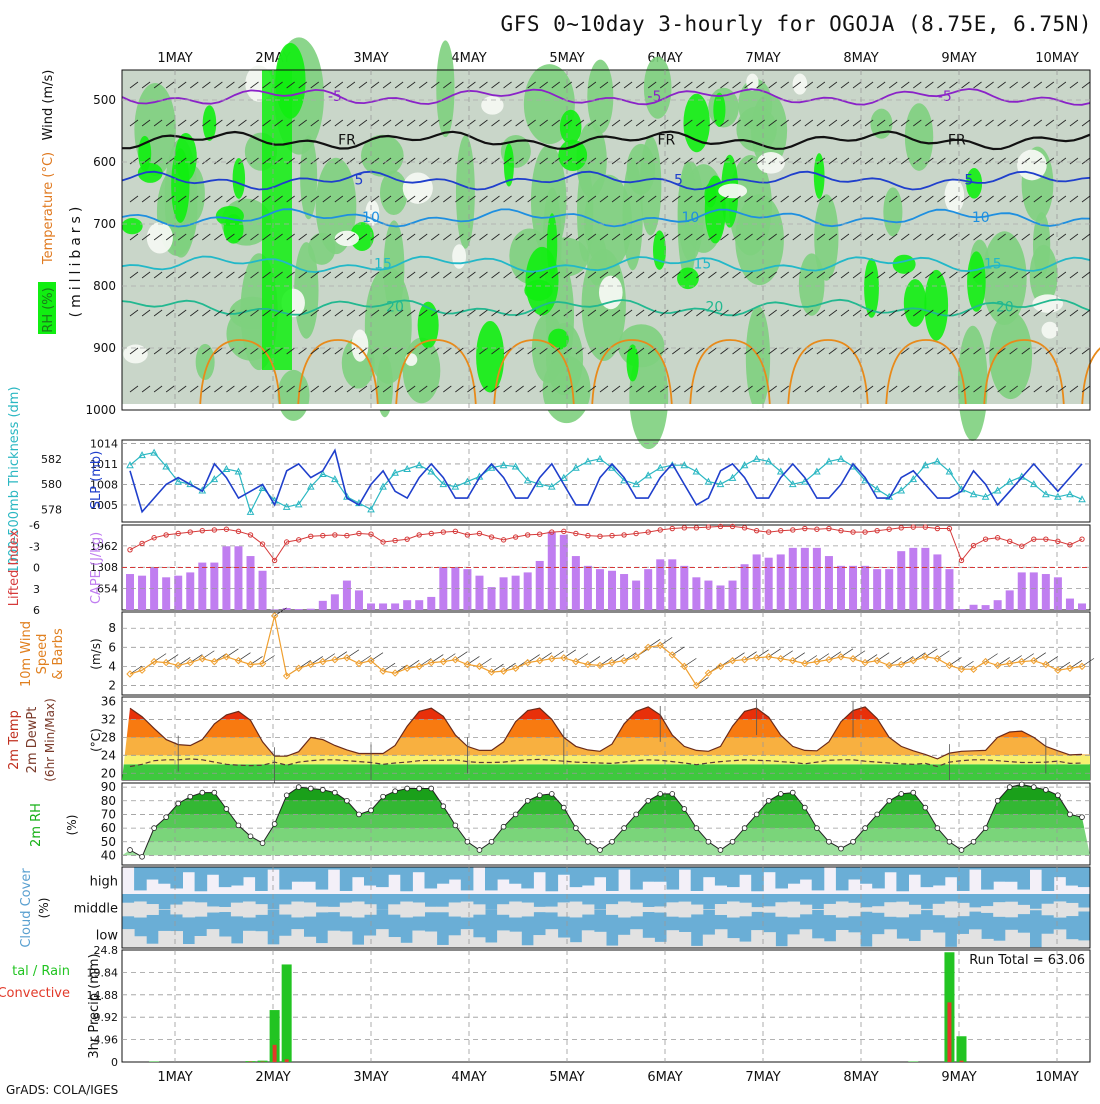  I want to click on x-tick-bottom-8MAY: 8MAY, so click(860, 1077).